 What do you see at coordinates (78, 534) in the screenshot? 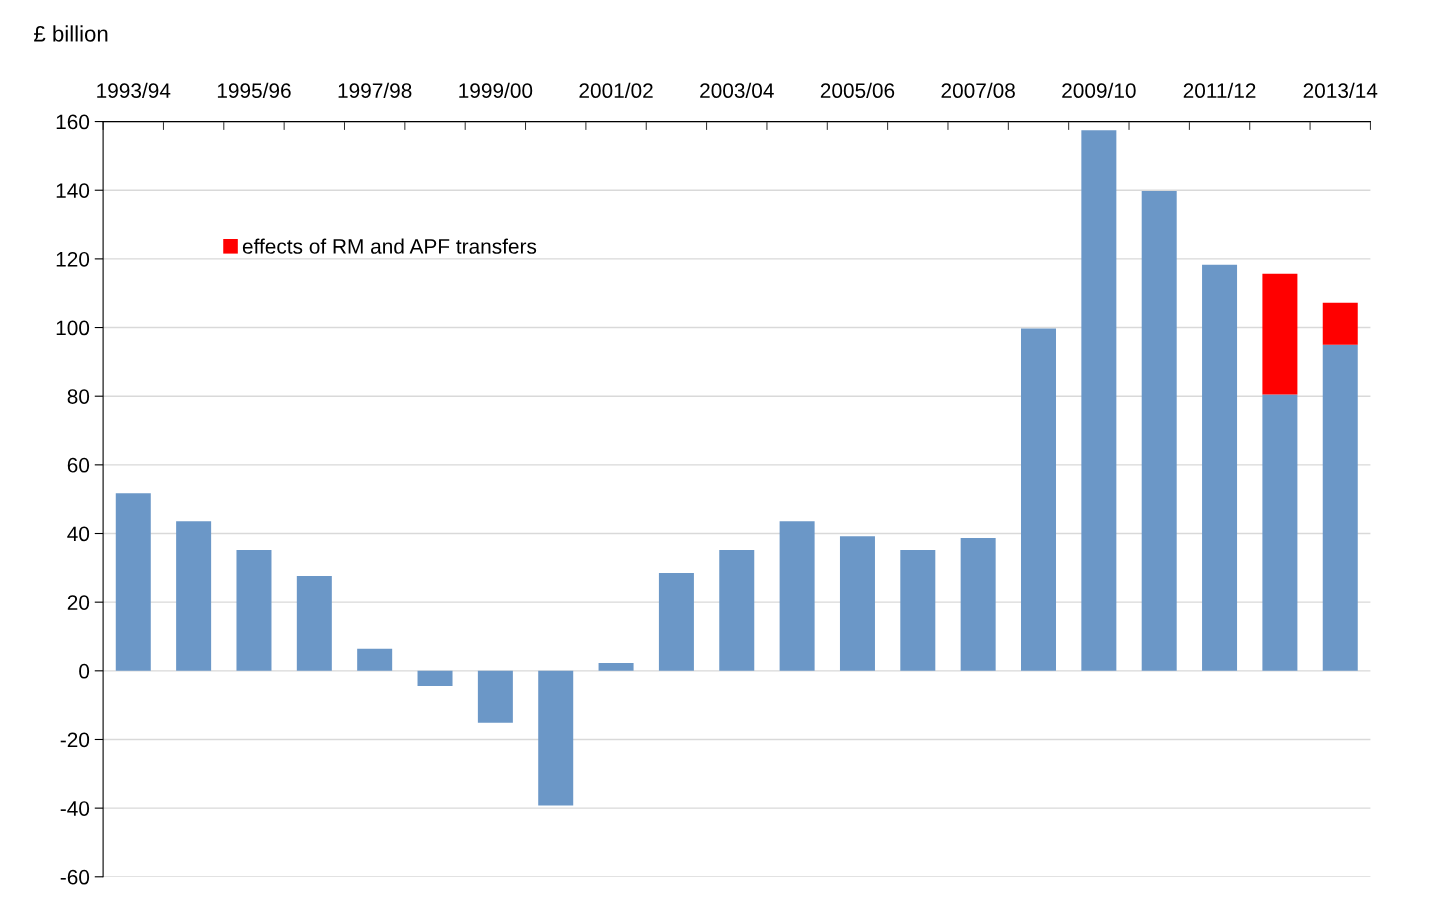
I see `y-tick-label: 40` at bounding box center [78, 534].